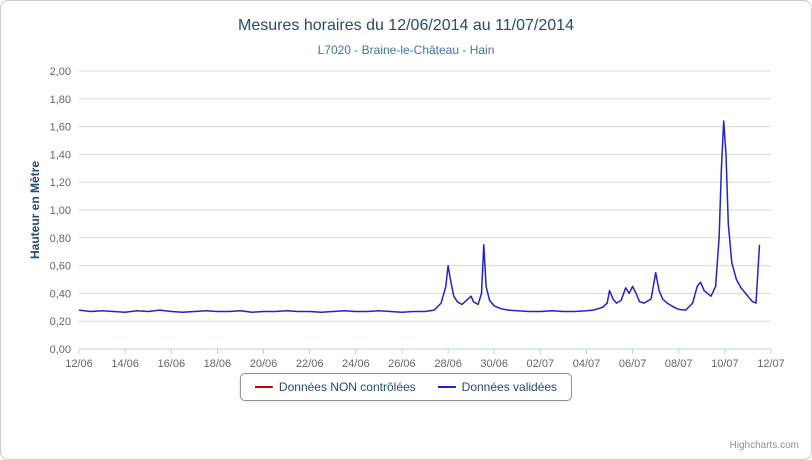  I want to click on svg-text: 10/07, so click(725, 364).